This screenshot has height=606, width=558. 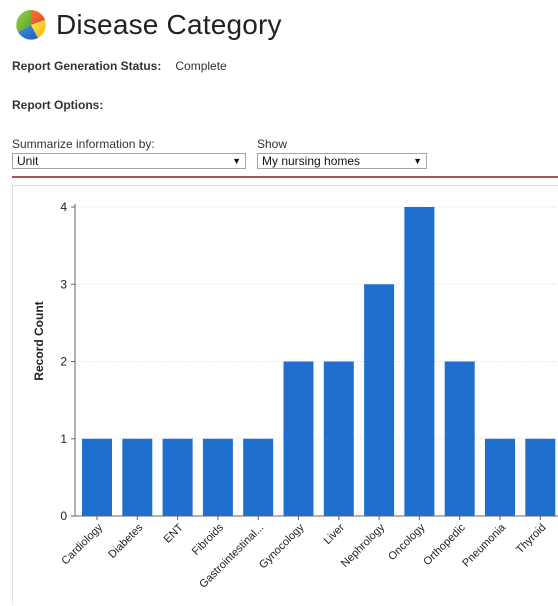 I want to click on y-tick-label: 4, so click(x=63, y=207).